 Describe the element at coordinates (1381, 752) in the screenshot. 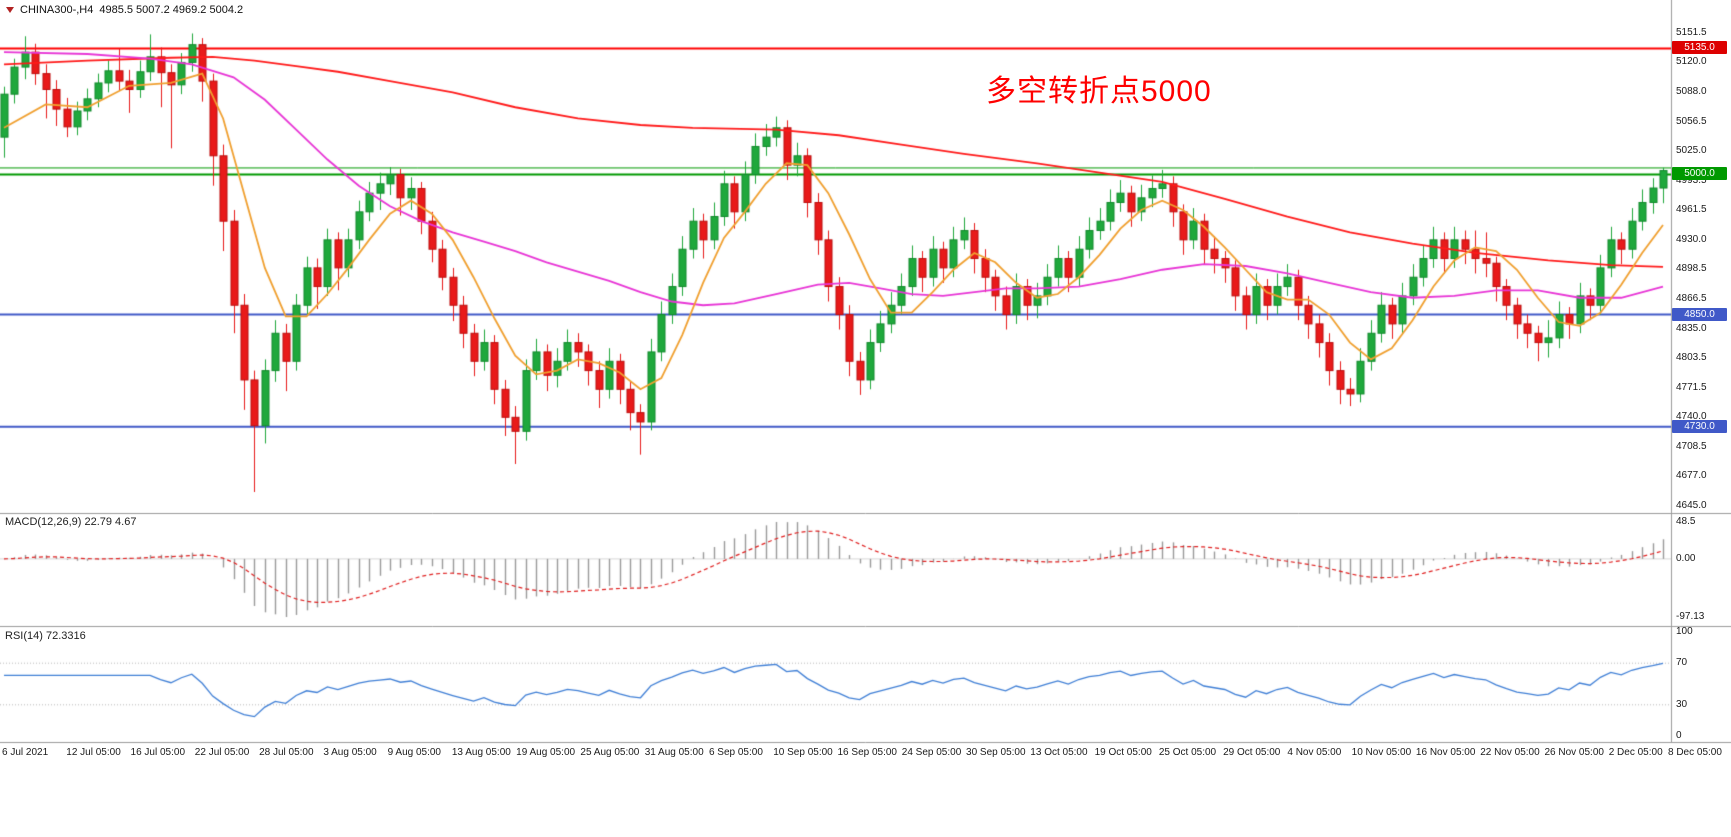

I see `time-axis-label: 10 Nov 05:00` at that location.